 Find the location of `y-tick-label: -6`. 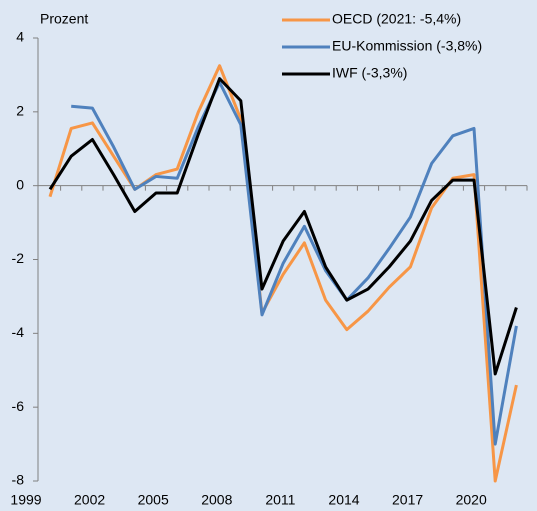

y-tick-label: -6 is located at coordinates (18, 406).